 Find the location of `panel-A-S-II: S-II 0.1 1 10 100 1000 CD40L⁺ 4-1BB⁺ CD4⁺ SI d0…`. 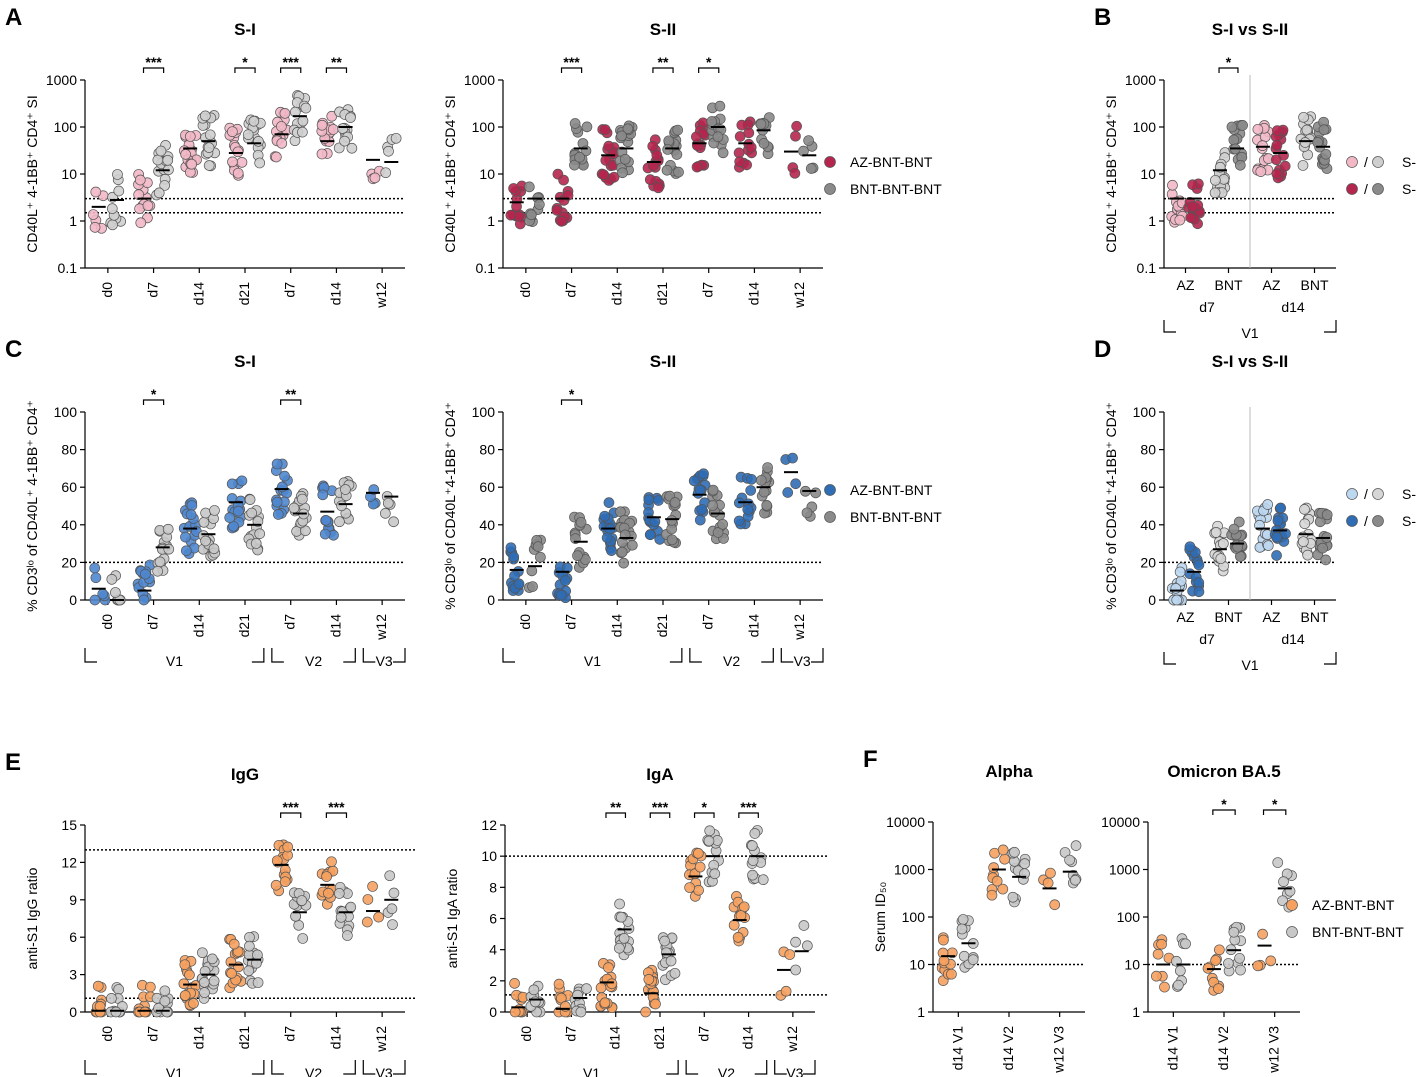

panel-A-S-II: S-II 0.1 1 10 100 1000 CD40L⁺ 4-1BB⁺ CD4⁺ SI d0… is located at coordinates (632, 164).